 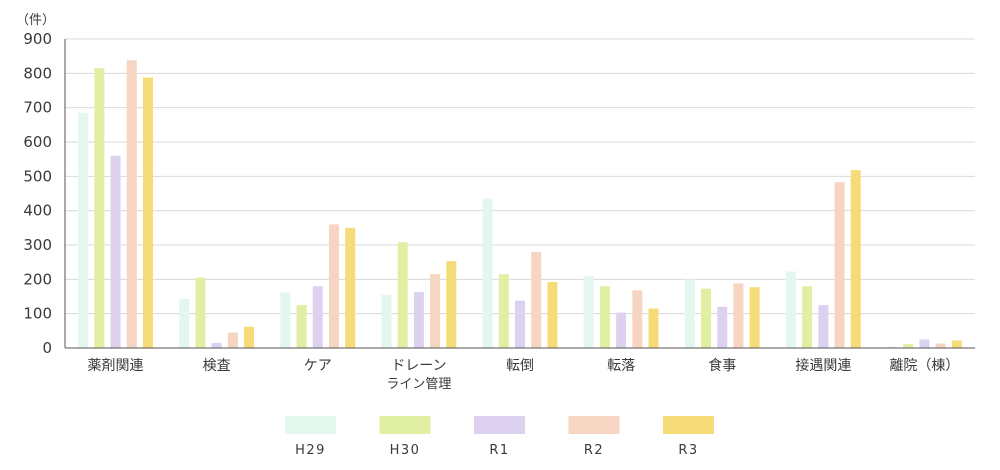 What do you see at coordinates (37, 279) in the screenshot?
I see `y-tick-label: 200` at bounding box center [37, 279].